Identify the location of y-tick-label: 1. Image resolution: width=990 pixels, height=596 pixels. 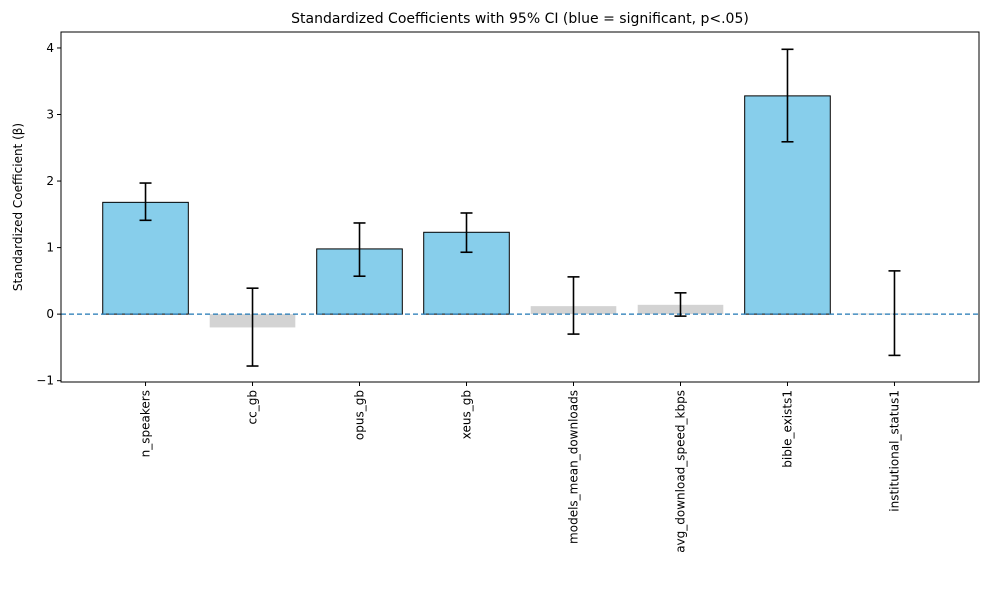
(50, 248).